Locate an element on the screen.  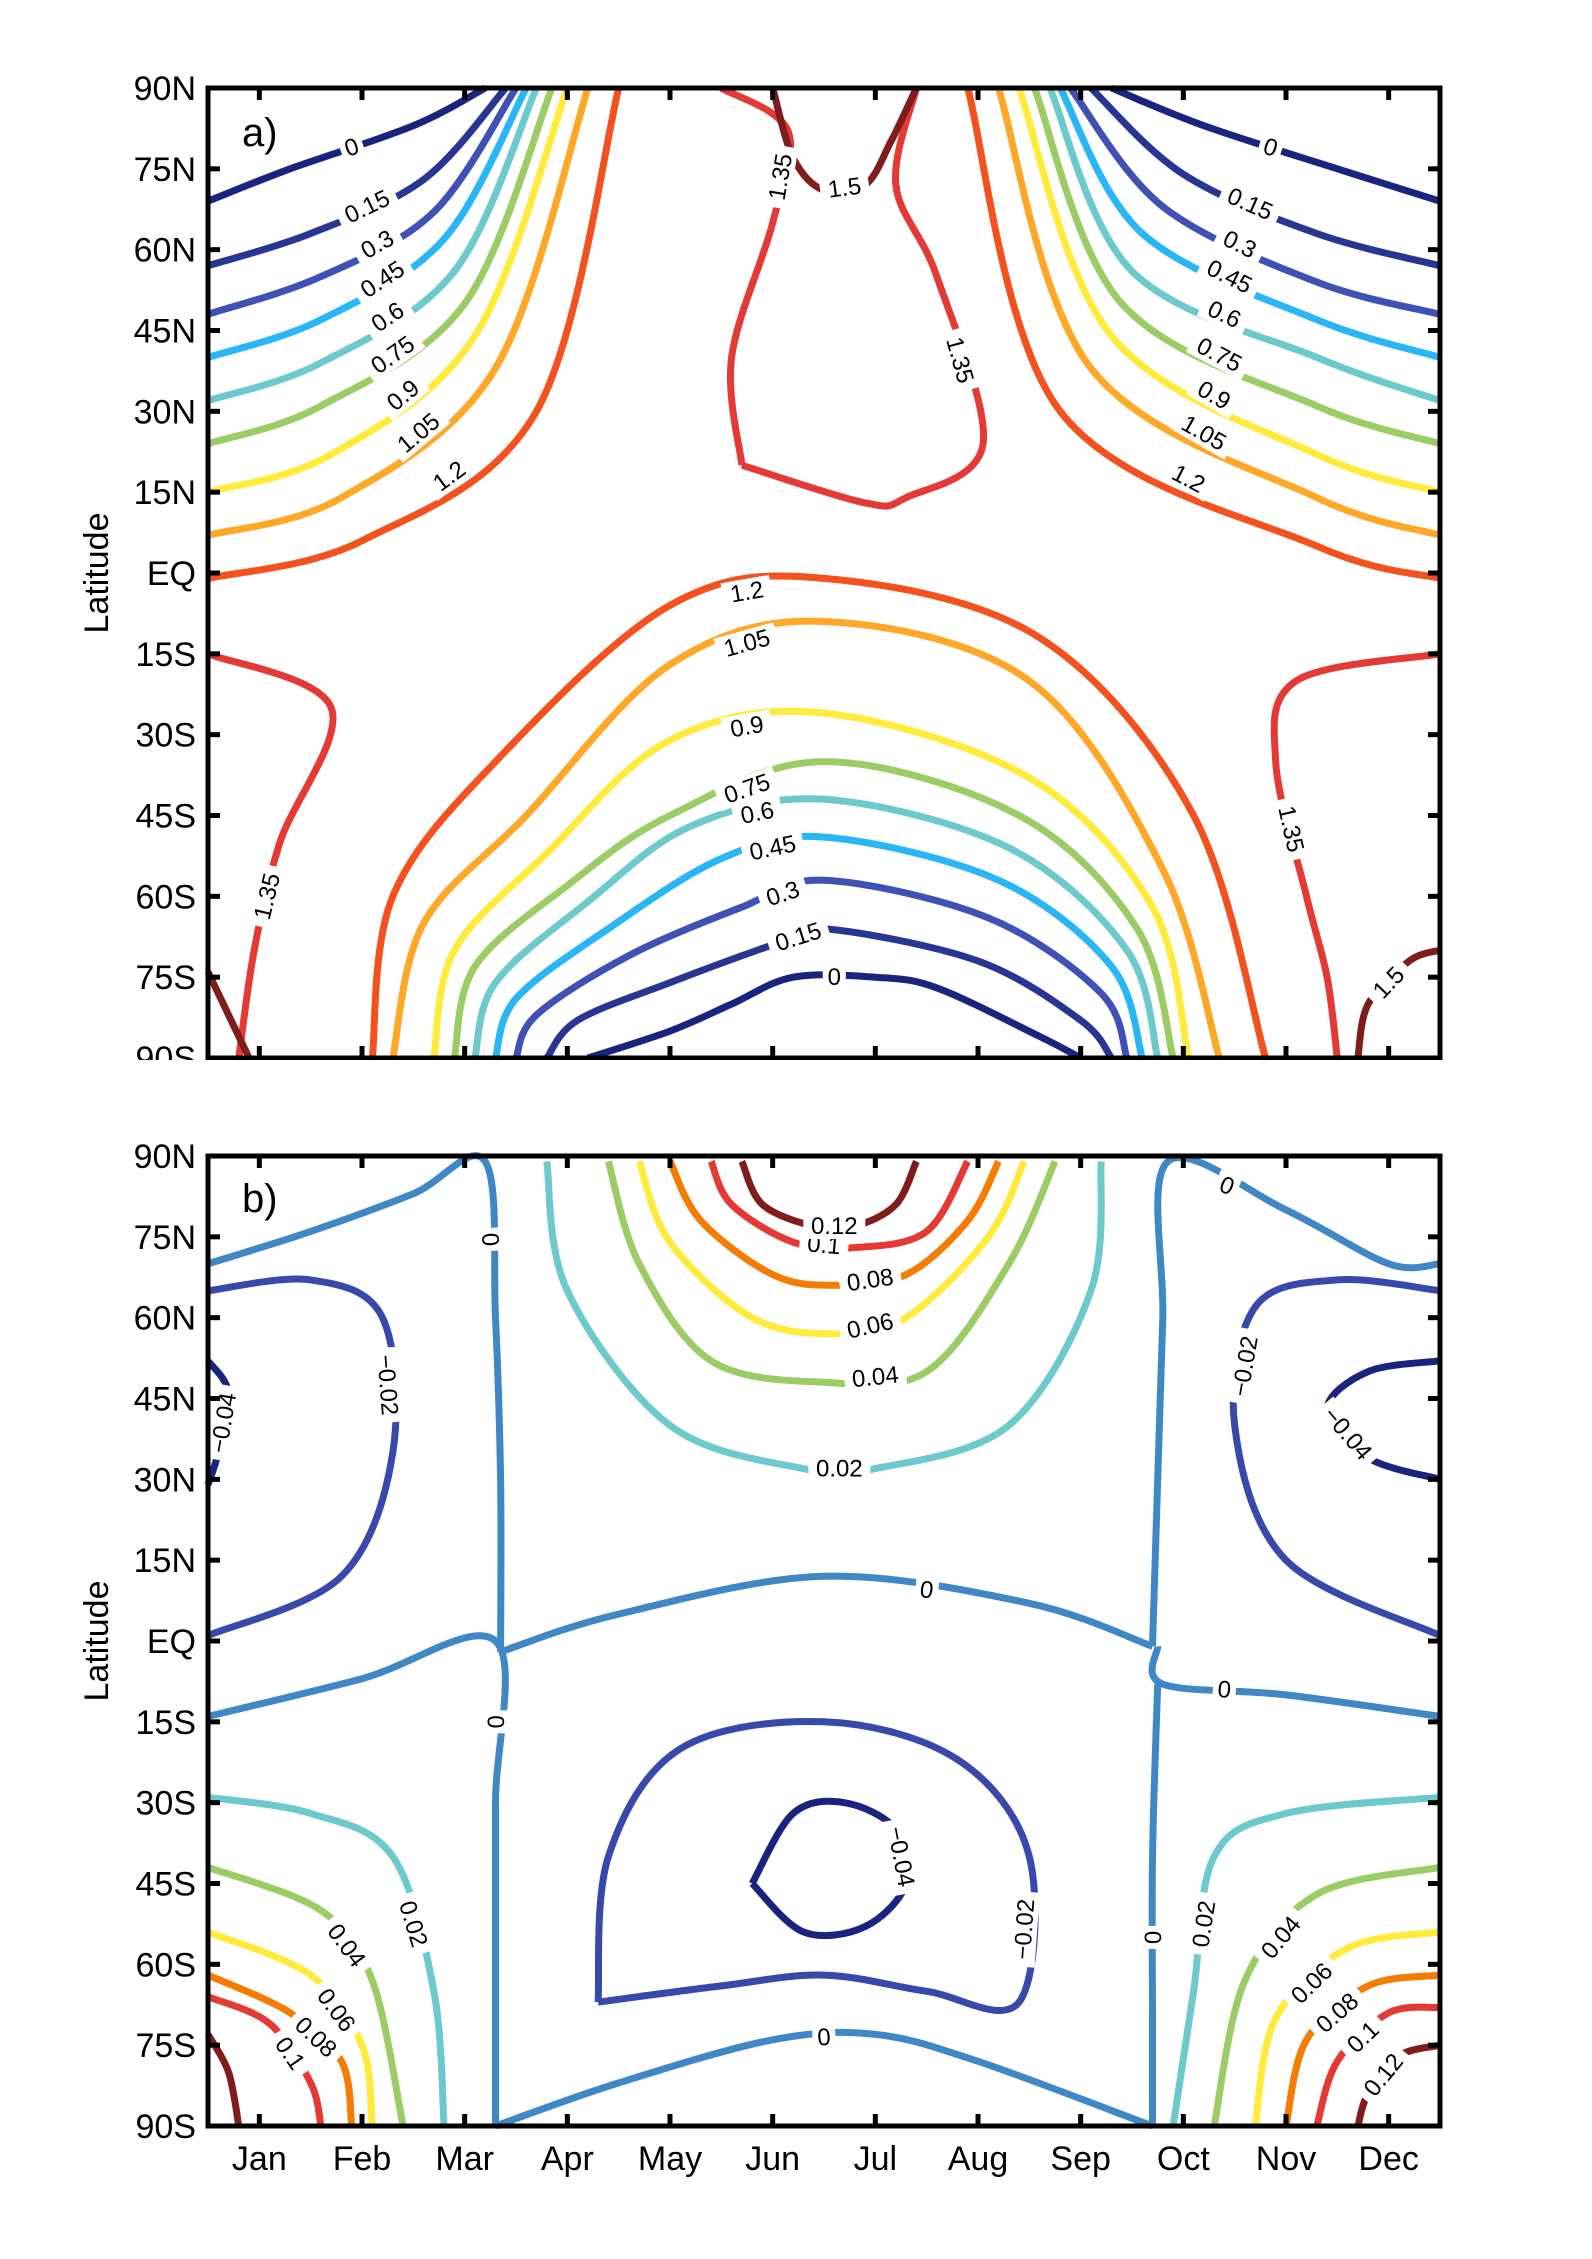
contour-label: 0.08 is located at coordinates (870, 1280).